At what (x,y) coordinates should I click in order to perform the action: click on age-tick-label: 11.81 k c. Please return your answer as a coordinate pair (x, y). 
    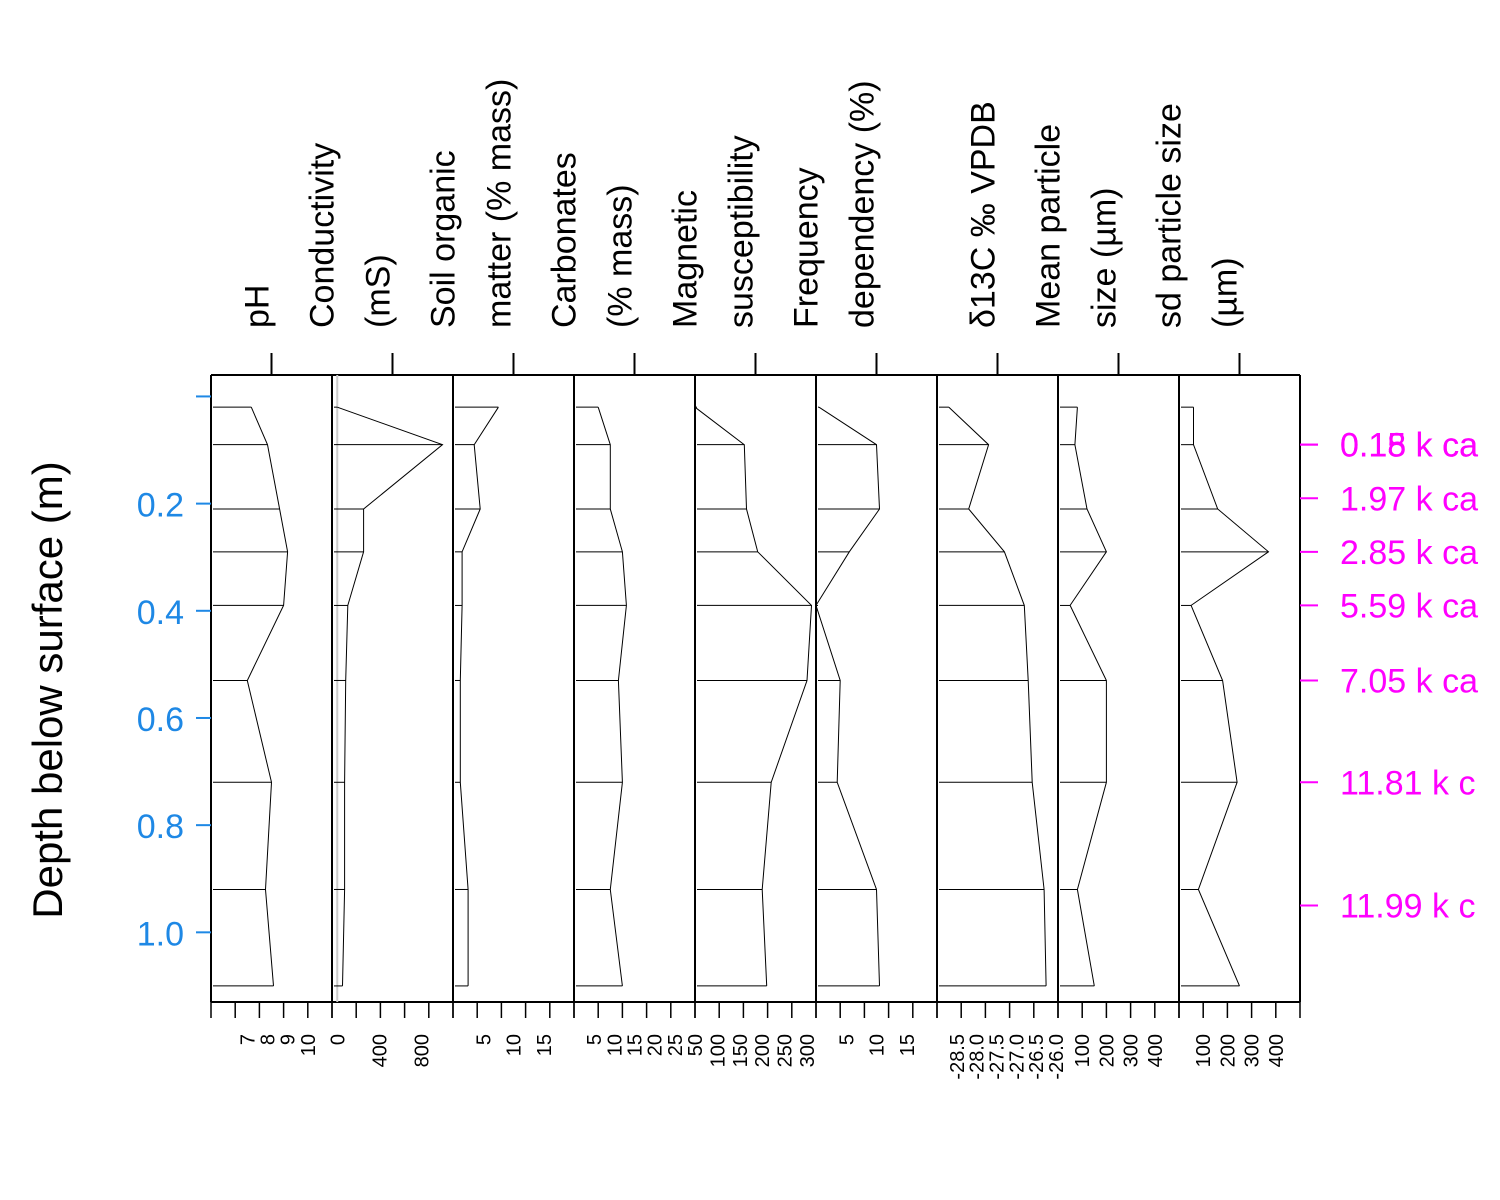
    Looking at the image, I should click on (1407, 783).